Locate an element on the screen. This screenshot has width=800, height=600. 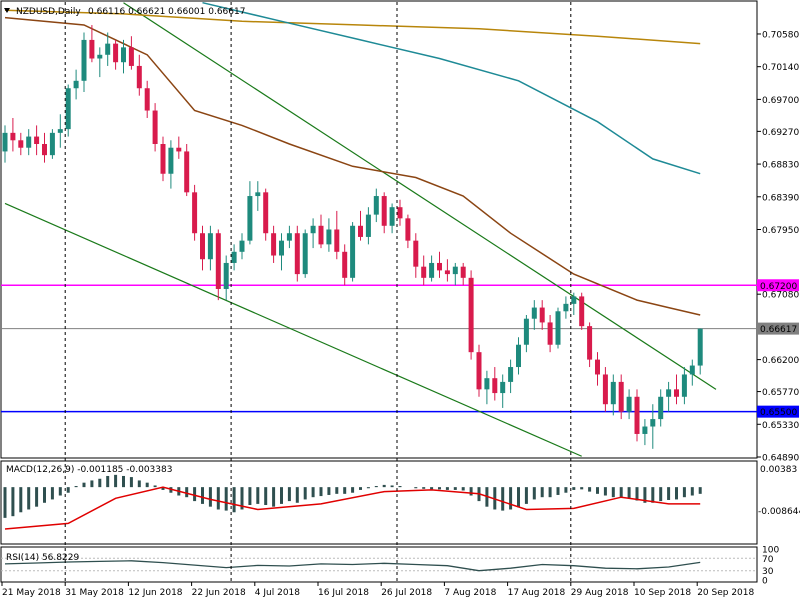
price-axis-label: 0.70580 is located at coordinates (780, 35).